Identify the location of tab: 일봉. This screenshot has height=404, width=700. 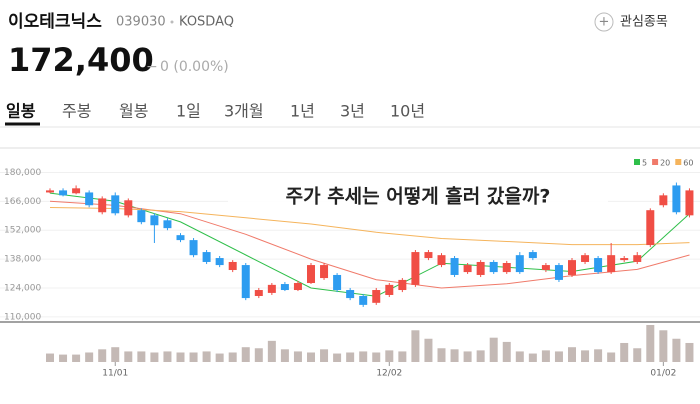
(21, 111).